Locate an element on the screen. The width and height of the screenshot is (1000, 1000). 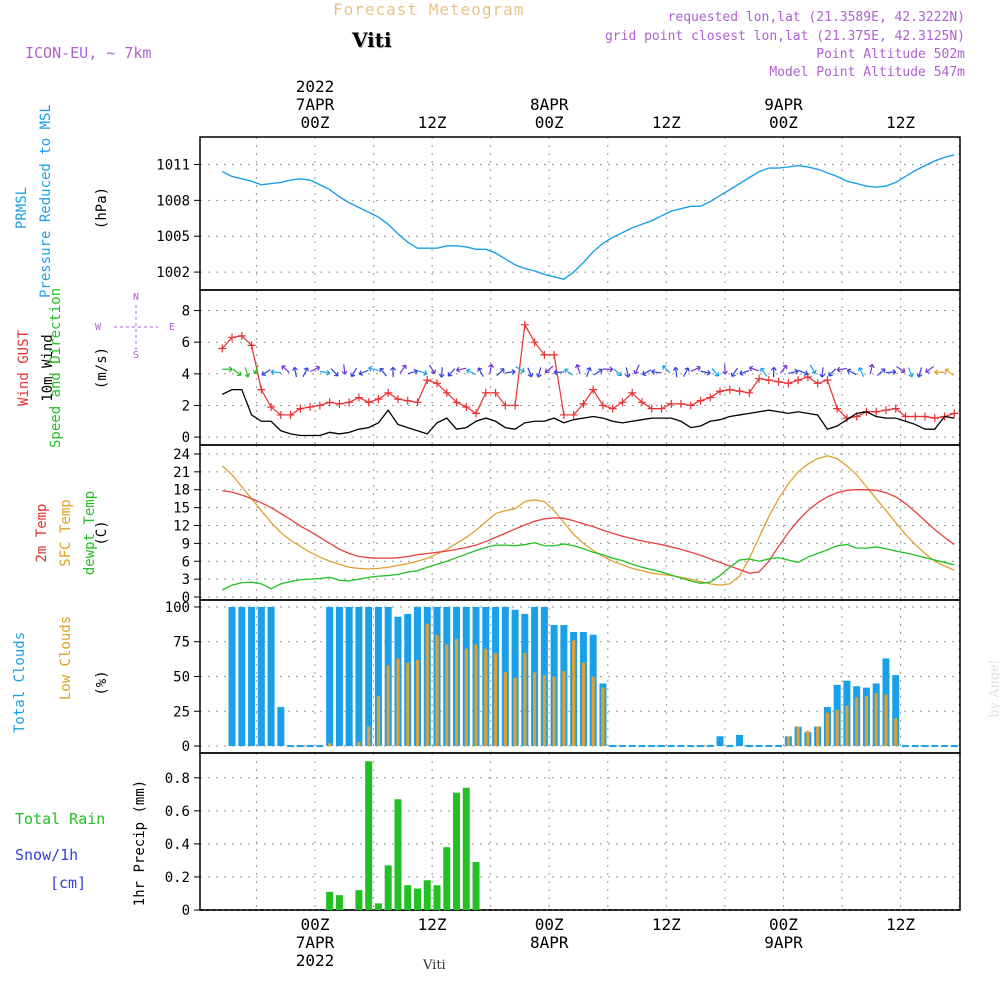
compass-e: E is located at coordinates (172, 327).